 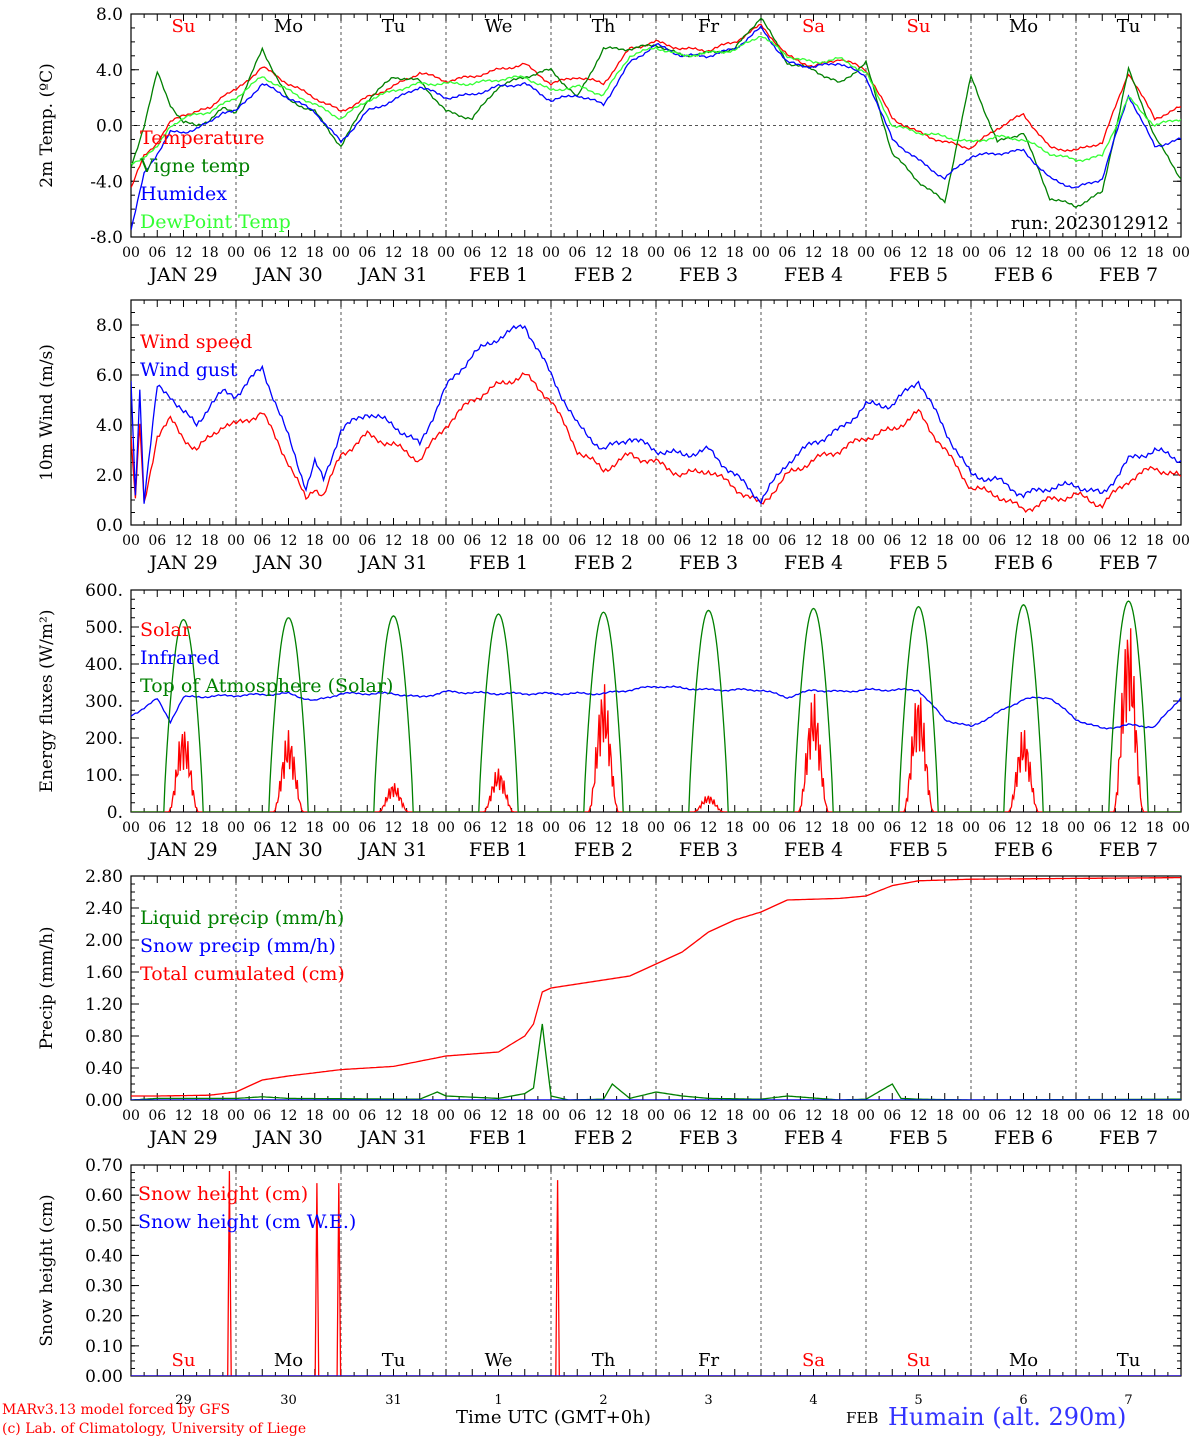 What do you see at coordinates (1129, 26) in the screenshot?
I see `weekday-label: Tu` at bounding box center [1129, 26].